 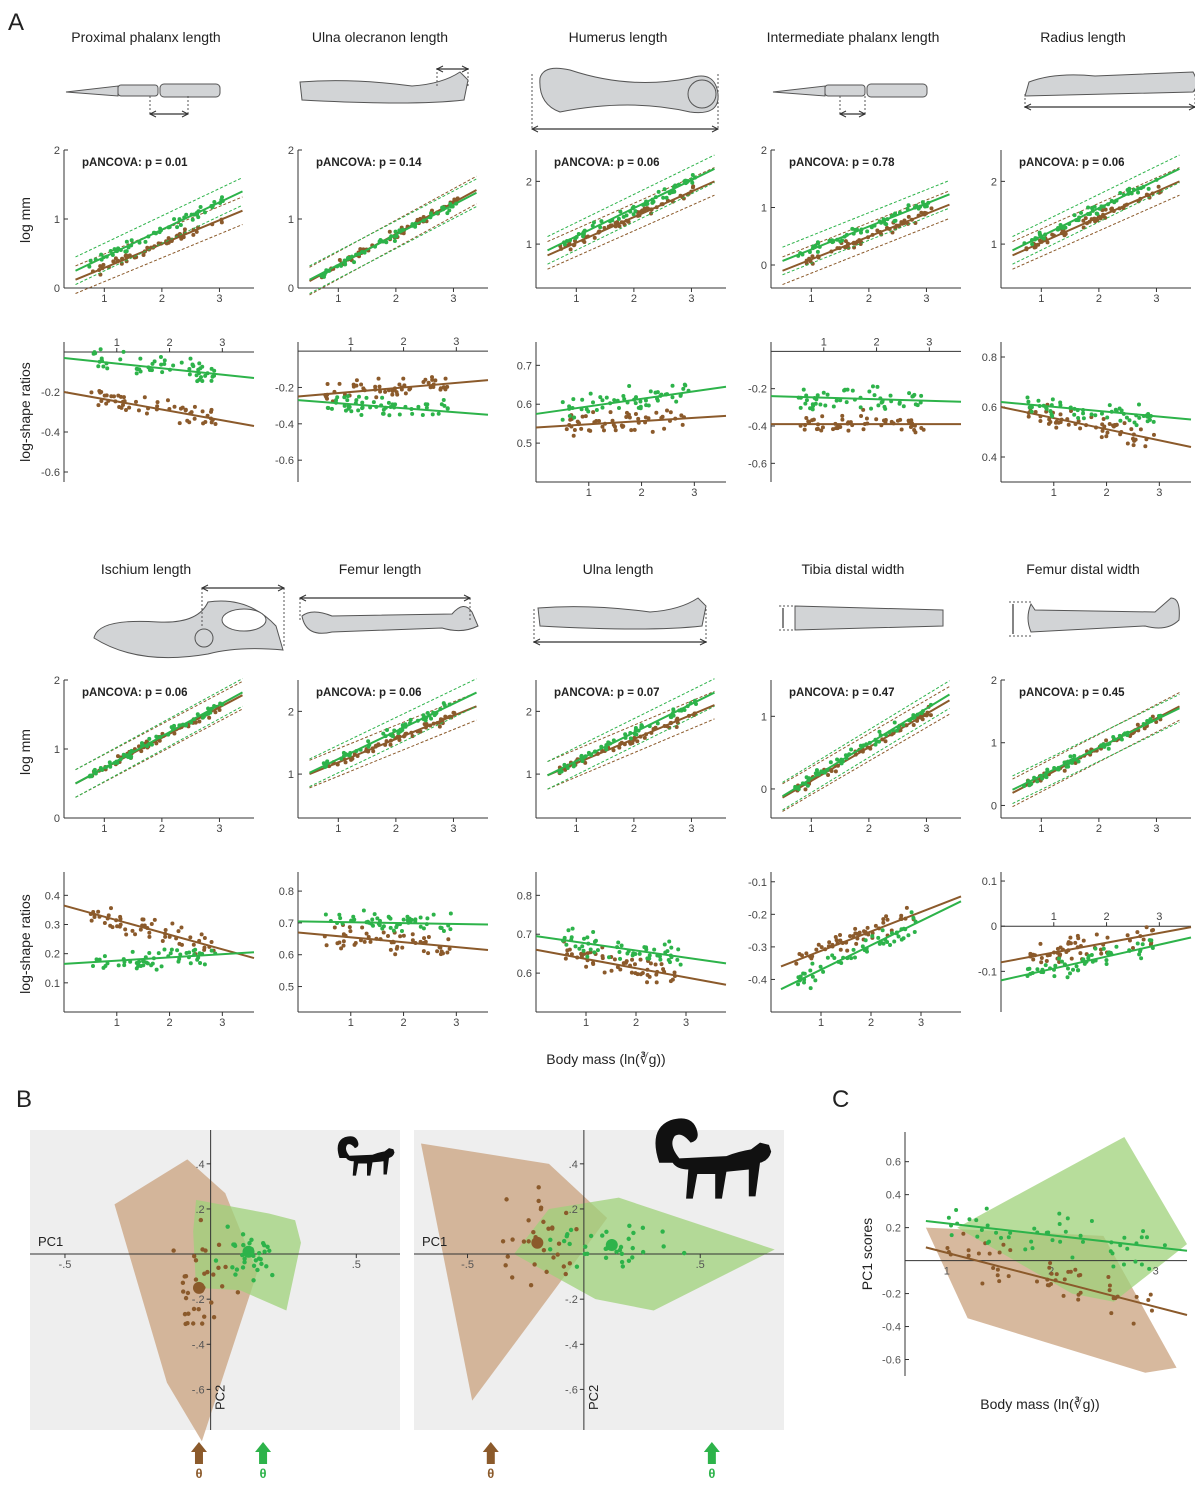 I want to click on prediction-interval-brown, so click(x=631, y=205).